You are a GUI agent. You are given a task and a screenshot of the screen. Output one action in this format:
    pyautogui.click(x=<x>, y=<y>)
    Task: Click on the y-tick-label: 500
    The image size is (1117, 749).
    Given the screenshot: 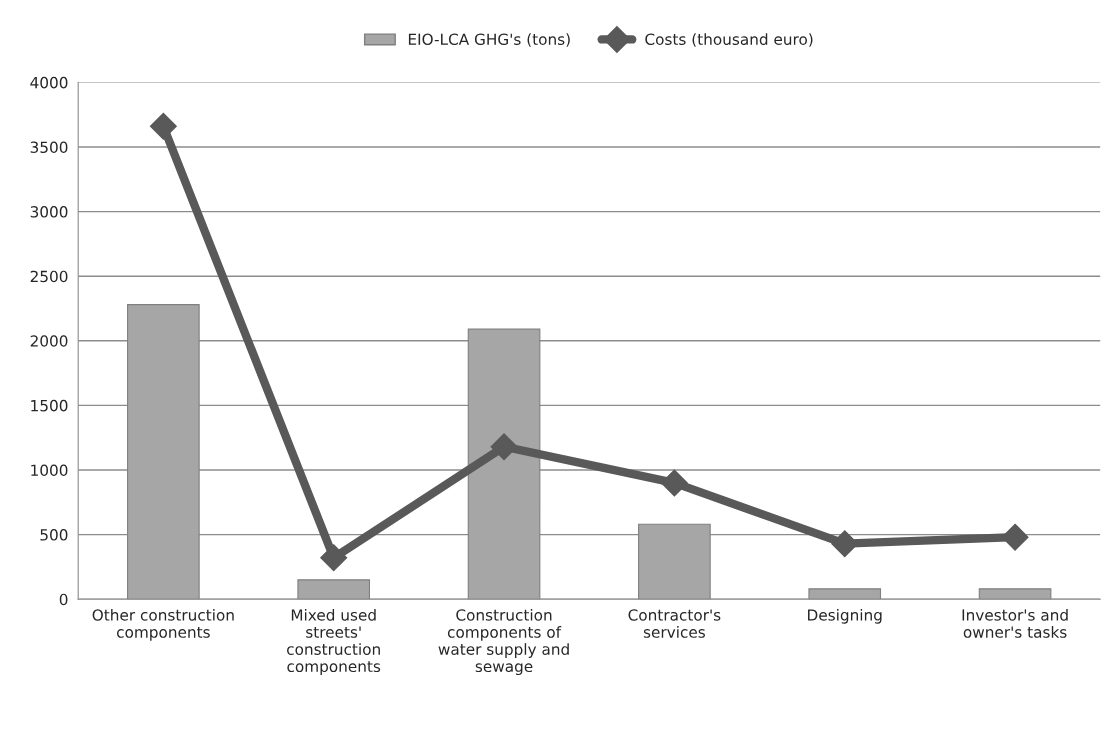 What is the action you would take?
    pyautogui.click(x=54, y=535)
    